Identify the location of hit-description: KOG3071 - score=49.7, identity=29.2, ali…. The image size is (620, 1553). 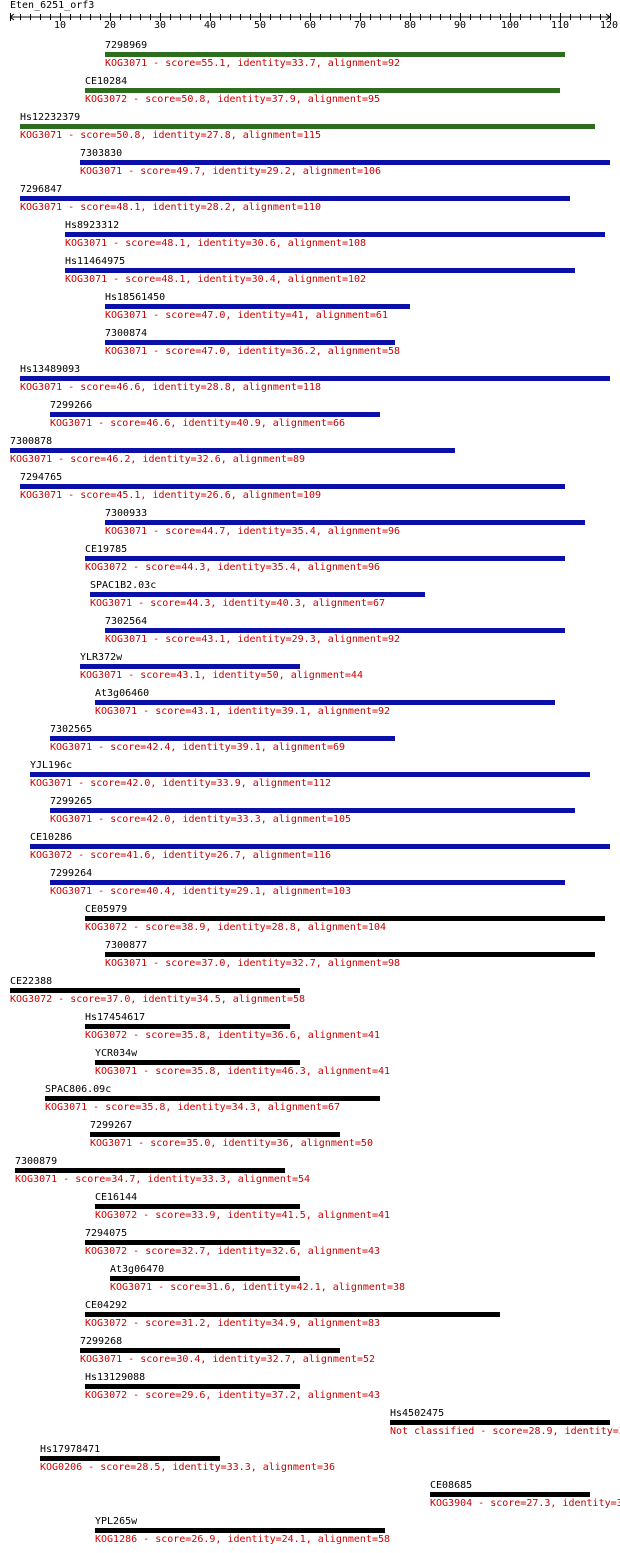
(231, 171).